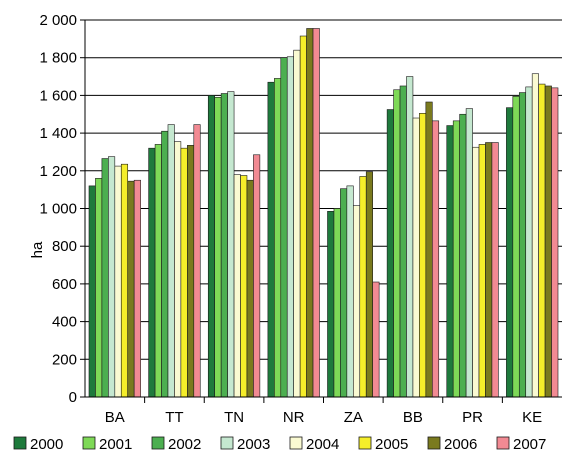 This screenshot has height=474, width=580. Describe the element at coordinates (357, 301) in the screenshot. I see `bar-ZA-2004` at that location.